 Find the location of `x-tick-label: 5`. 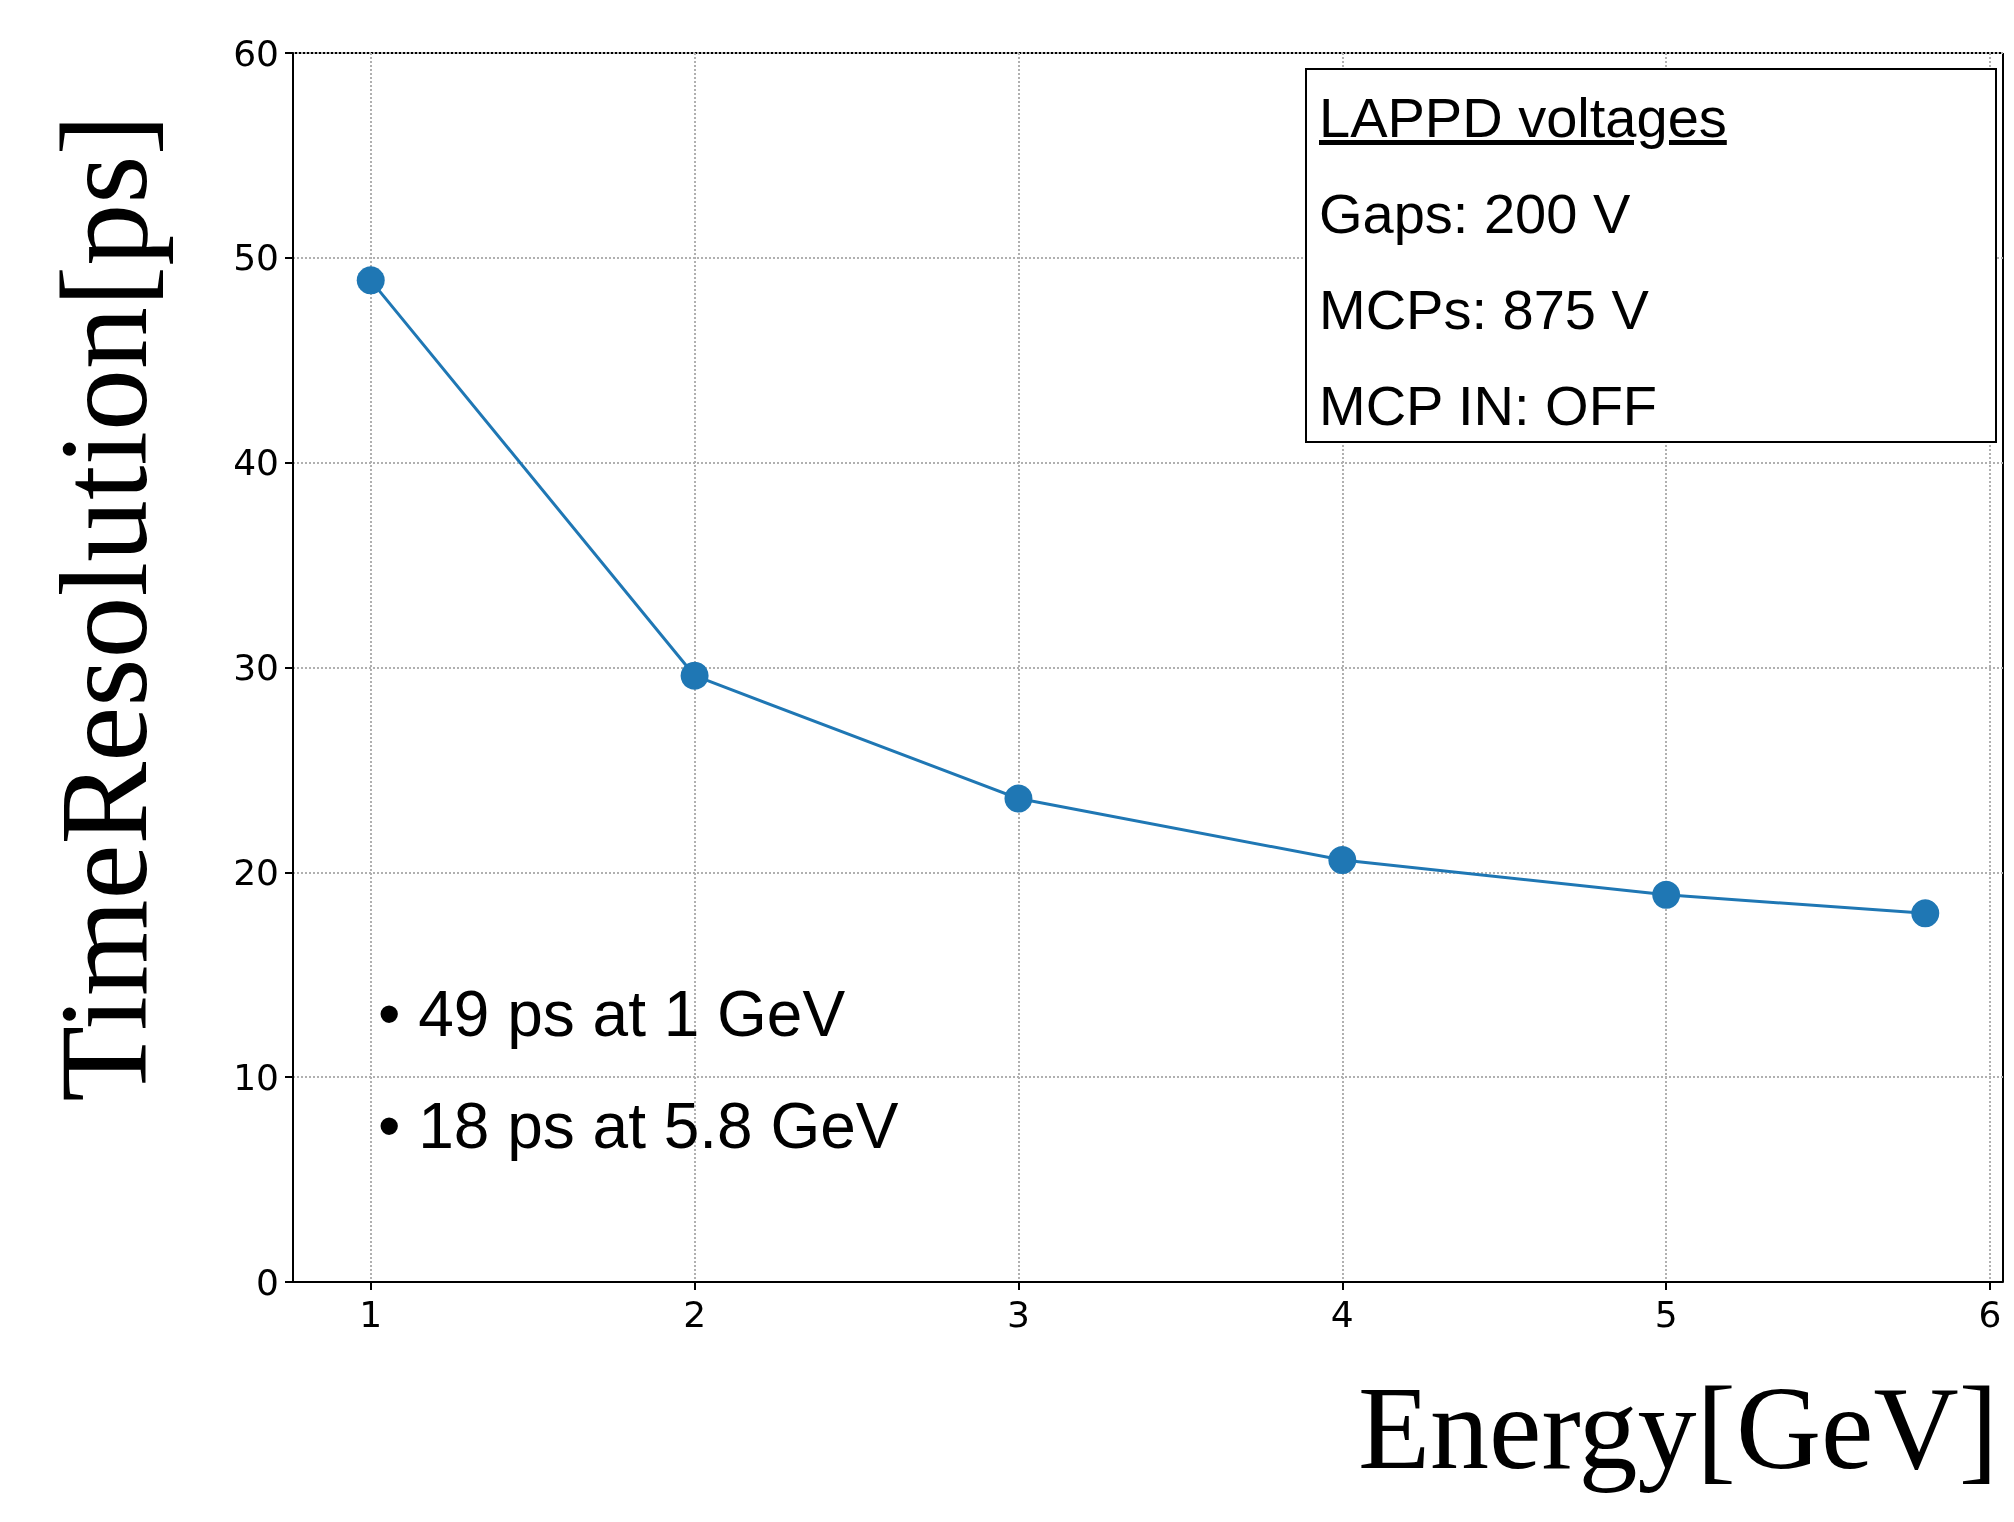

x-tick-label: 5 is located at coordinates (1666, 1314).